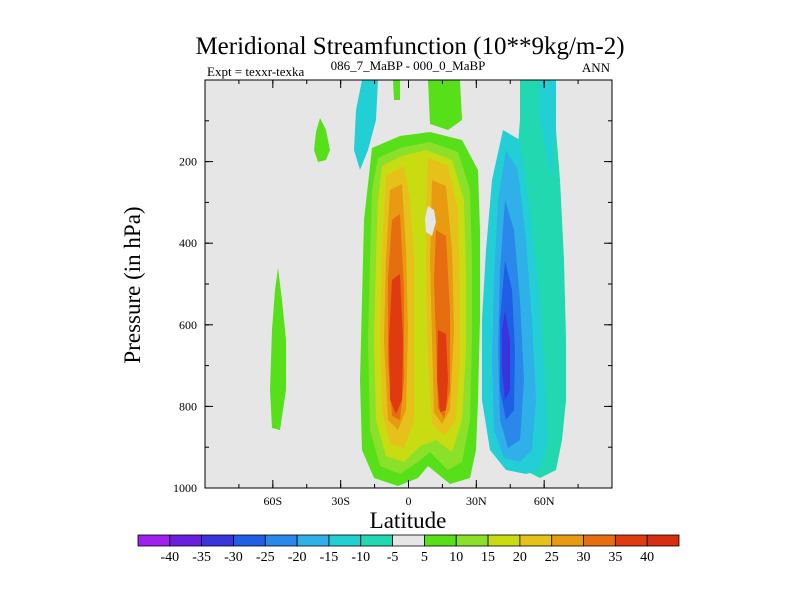  Describe the element at coordinates (424, 557) in the screenshot. I see `colorbar-label: 5` at that location.